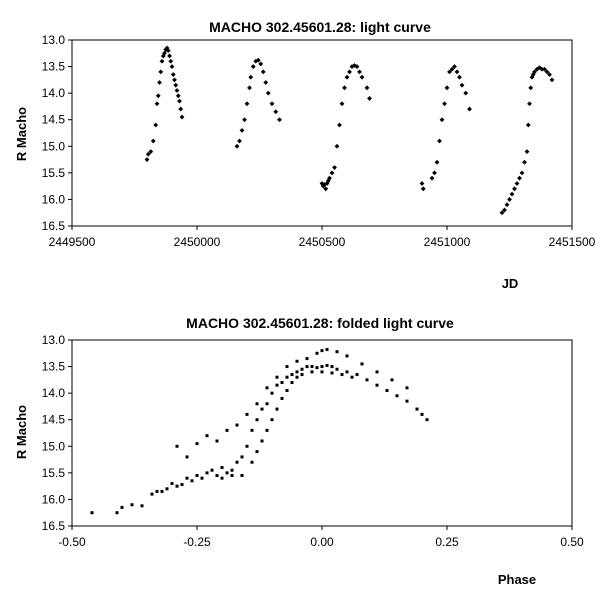 The width and height of the screenshot is (600, 600). I want to click on light-curve-y-axis-label: R Macho, so click(21, 134).